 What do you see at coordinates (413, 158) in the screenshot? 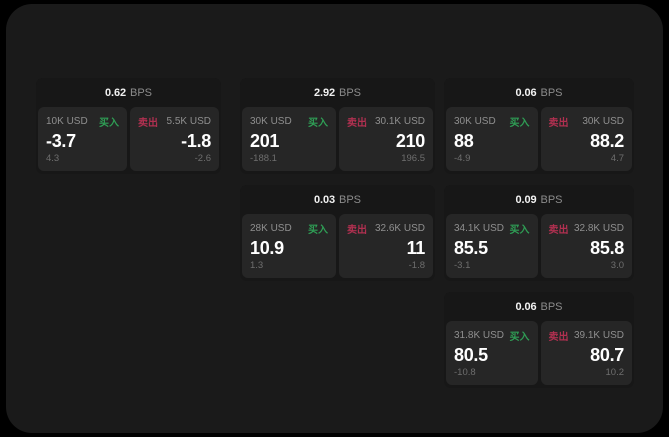
I see `sell-sub-value: 196.5` at bounding box center [413, 158].